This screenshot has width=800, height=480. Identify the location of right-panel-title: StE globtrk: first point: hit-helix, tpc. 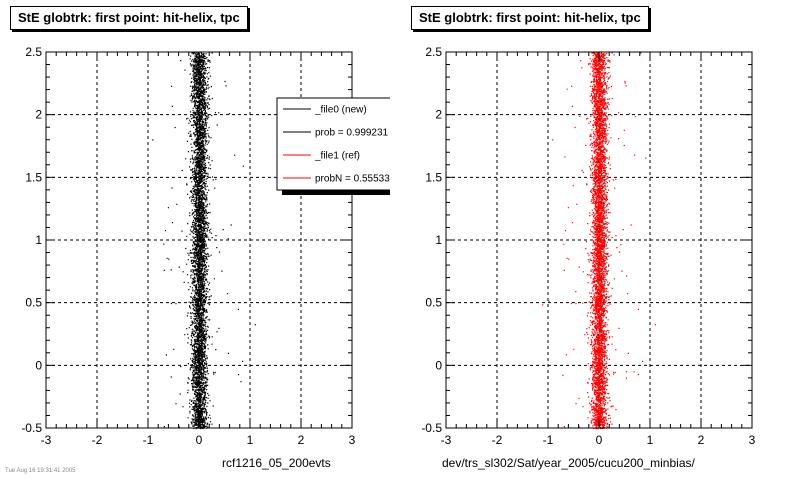
(530, 18).